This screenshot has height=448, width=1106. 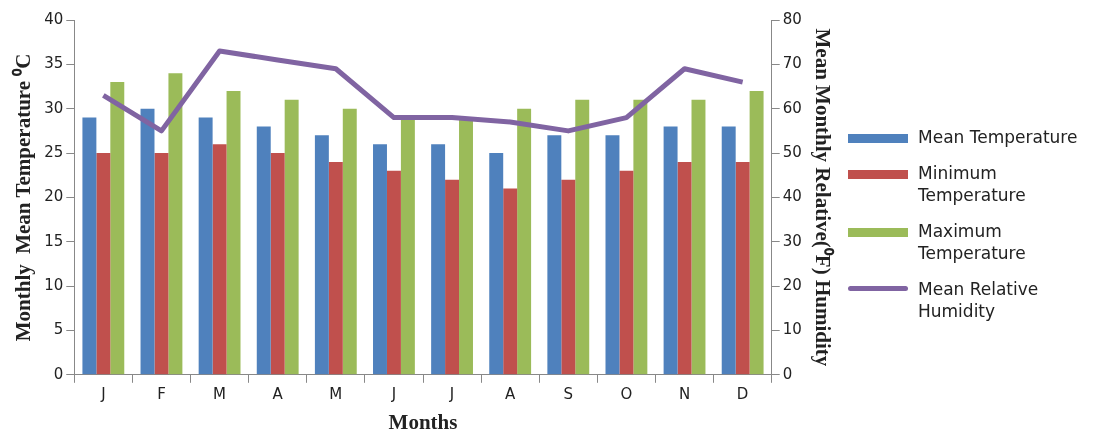 What do you see at coordinates (792, 63) in the screenshot?
I see `y2-tick-label: 70` at bounding box center [792, 63].